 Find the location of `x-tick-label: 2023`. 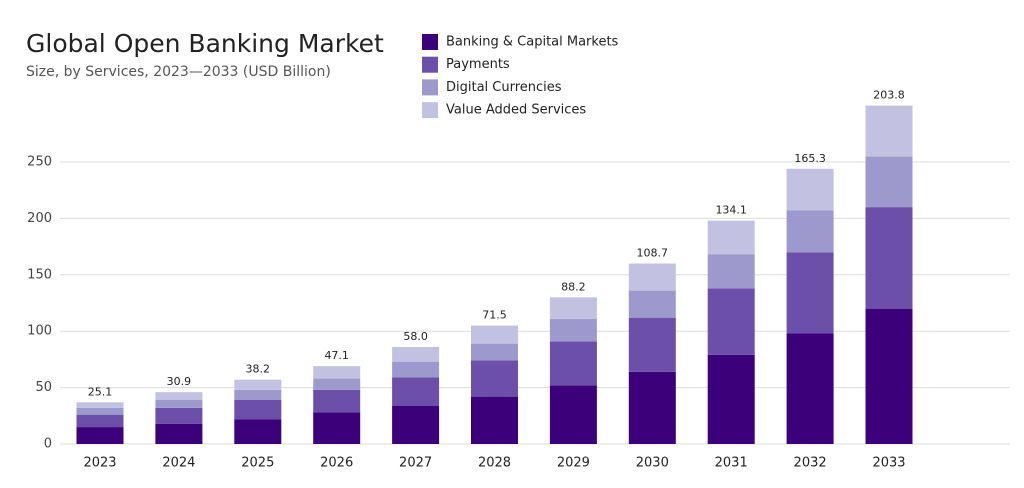

x-tick-label: 2023 is located at coordinates (99, 463).